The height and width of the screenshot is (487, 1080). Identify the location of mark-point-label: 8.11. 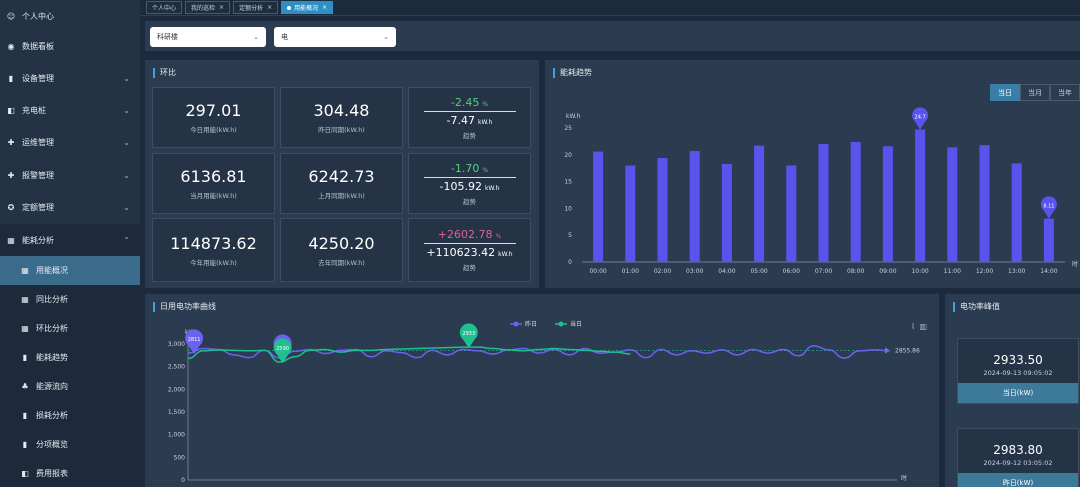
(1048, 207).